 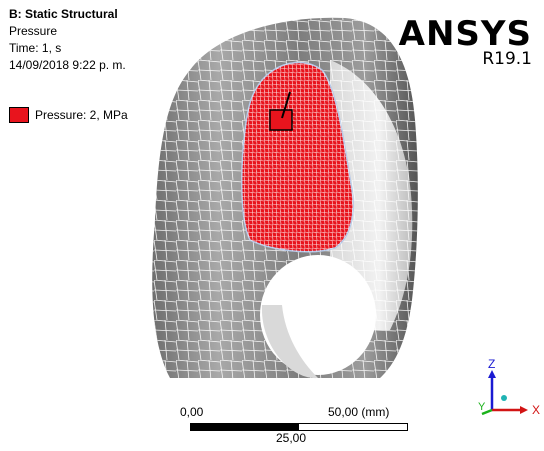 I want to click on pressure-marker, so click(x=281, y=120).